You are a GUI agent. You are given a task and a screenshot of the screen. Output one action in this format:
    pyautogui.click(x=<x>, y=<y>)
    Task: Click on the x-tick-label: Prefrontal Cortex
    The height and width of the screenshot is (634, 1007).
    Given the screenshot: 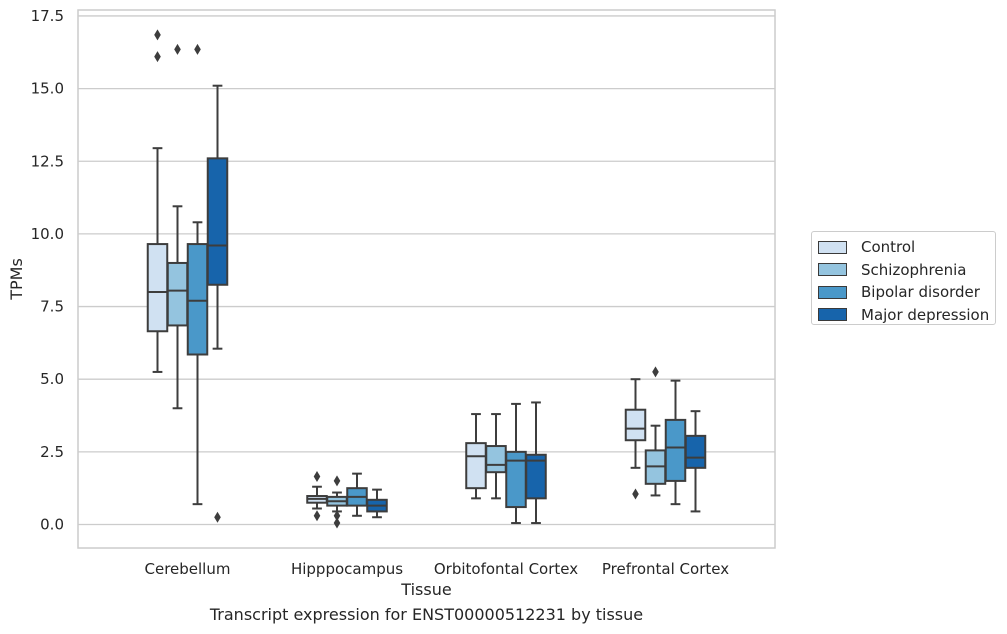 What is the action you would take?
    pyautogui.click(x=665, y=569)
    